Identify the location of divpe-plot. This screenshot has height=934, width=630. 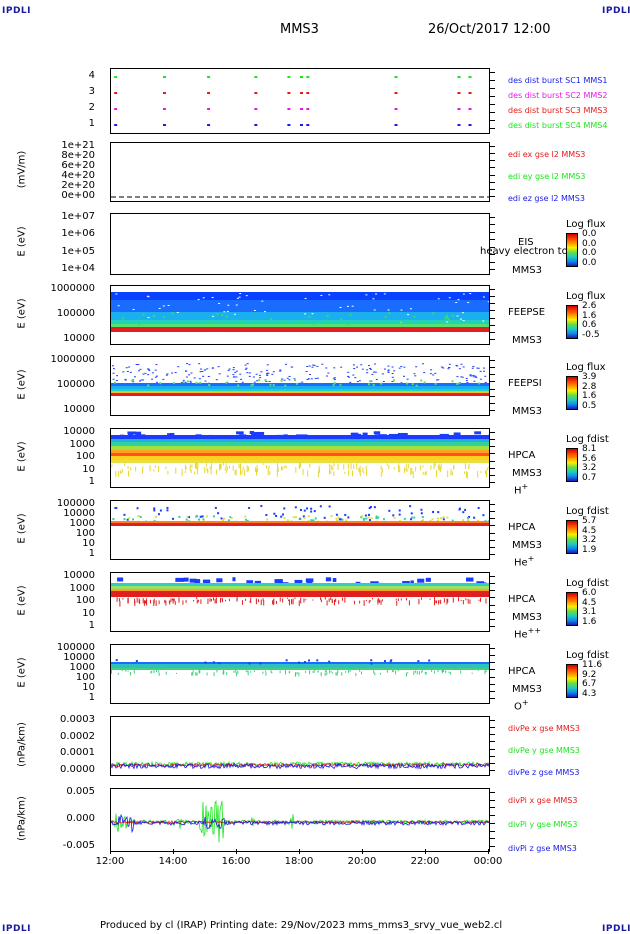
(300, 765).